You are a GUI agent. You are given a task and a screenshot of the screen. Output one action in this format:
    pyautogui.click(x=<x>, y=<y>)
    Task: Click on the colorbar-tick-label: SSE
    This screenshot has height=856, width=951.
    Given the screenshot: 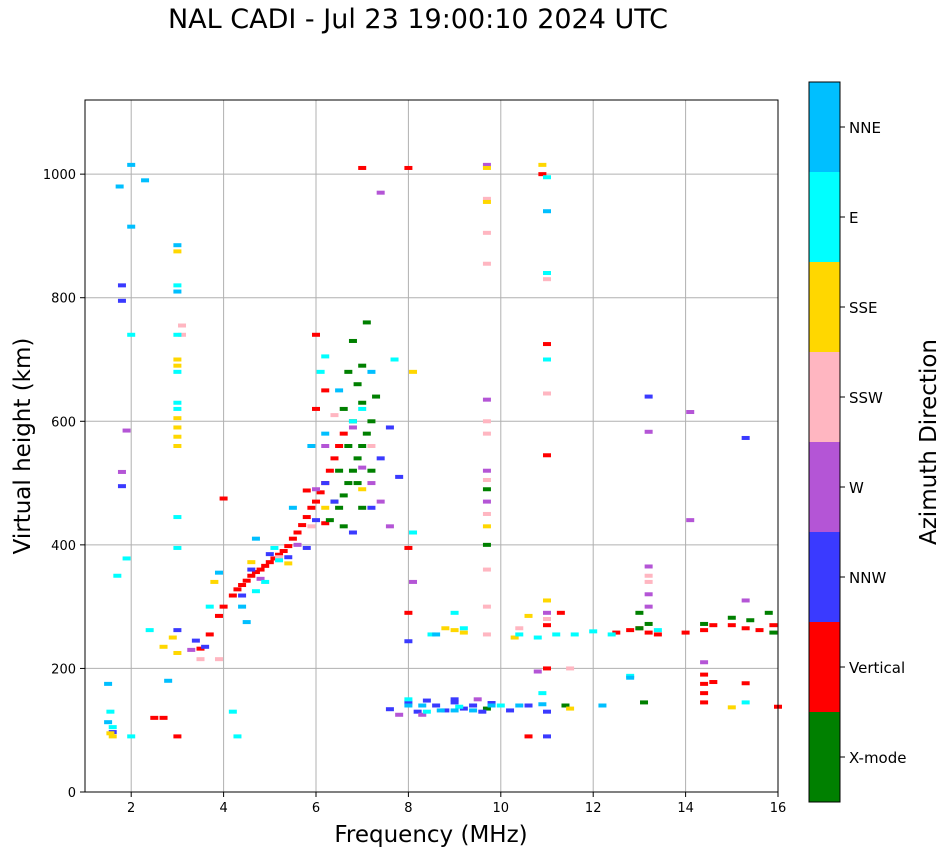 What is the action you would take?
    pyautogui.click(x=863, y=308)
    